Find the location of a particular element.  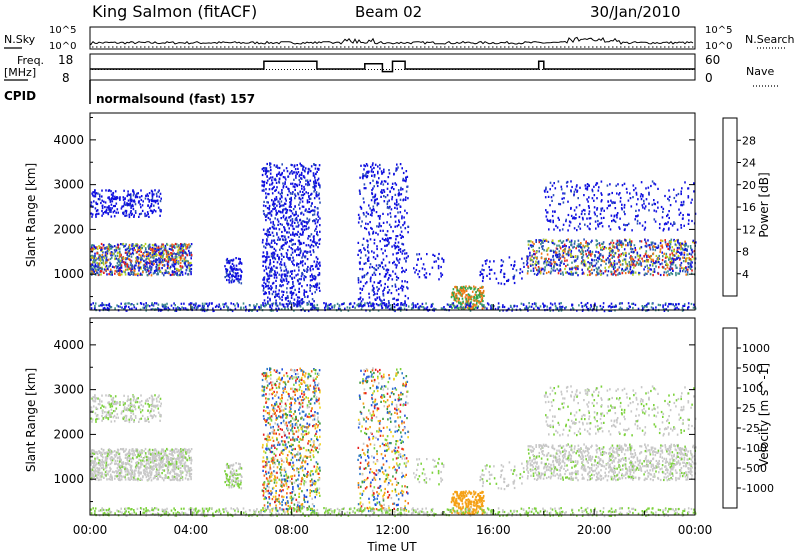

power-cell-2041 is located at coordinates (292, 252).